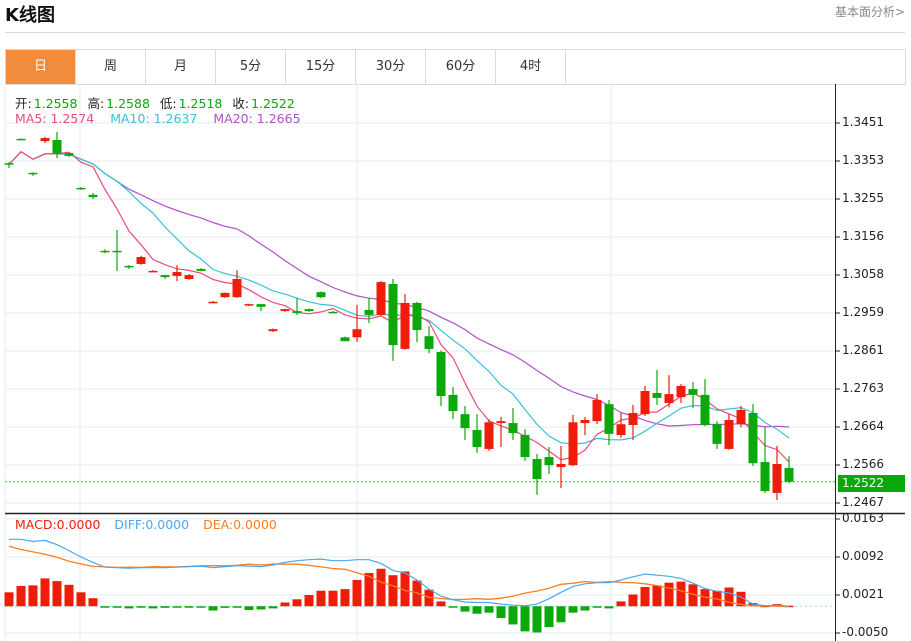  What do you see at coordinates (55, 118) in the screenshot?
I see `ma5-value: MA5: 1.2574` at bounding box center [55, 118].